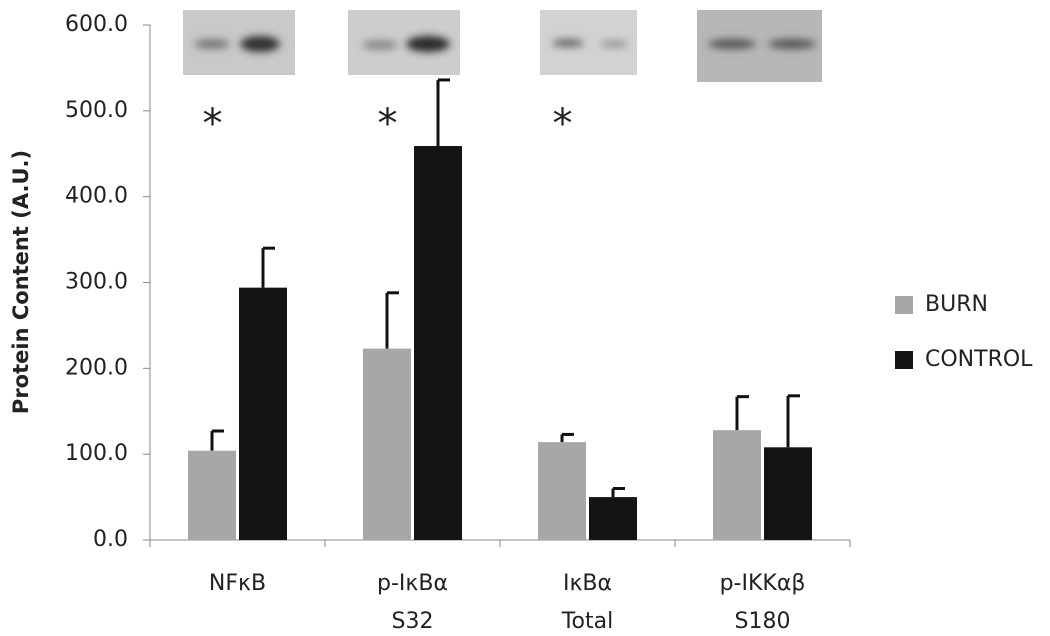  I want to click on x-tick-label: NFκB, so click(237, 583).